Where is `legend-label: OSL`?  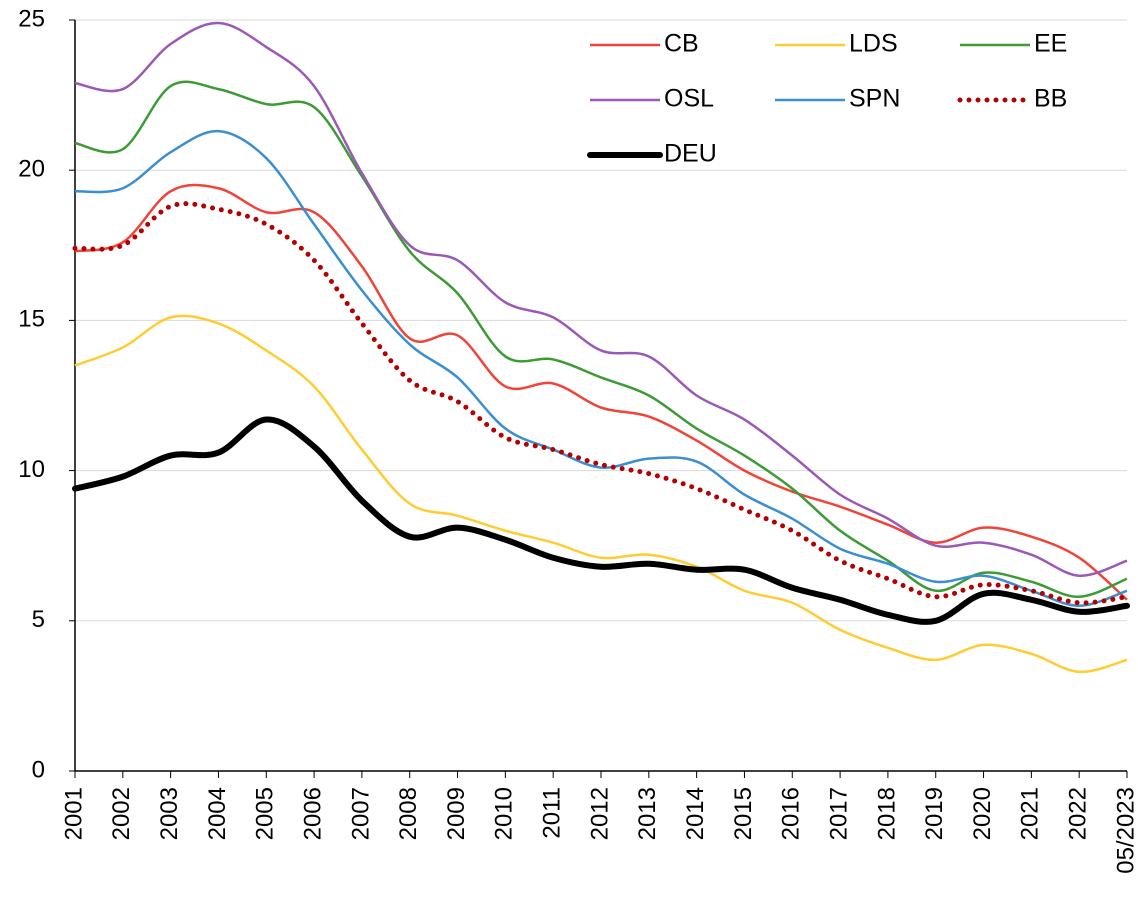
legend-label: OSL is located at coordinates (689, 99).